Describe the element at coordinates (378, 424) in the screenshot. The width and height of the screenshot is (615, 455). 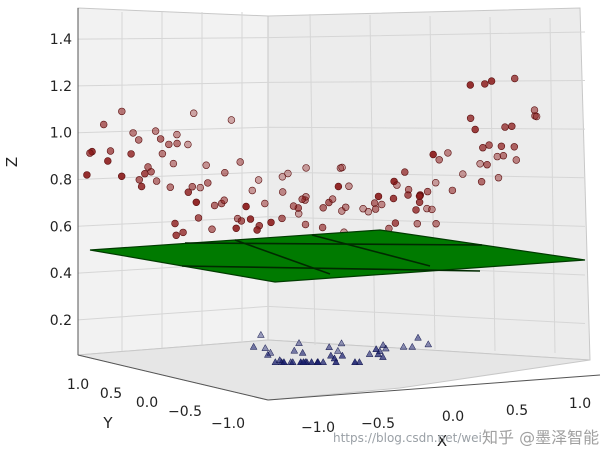
I see `x-tick-label: −0.5` at that location.